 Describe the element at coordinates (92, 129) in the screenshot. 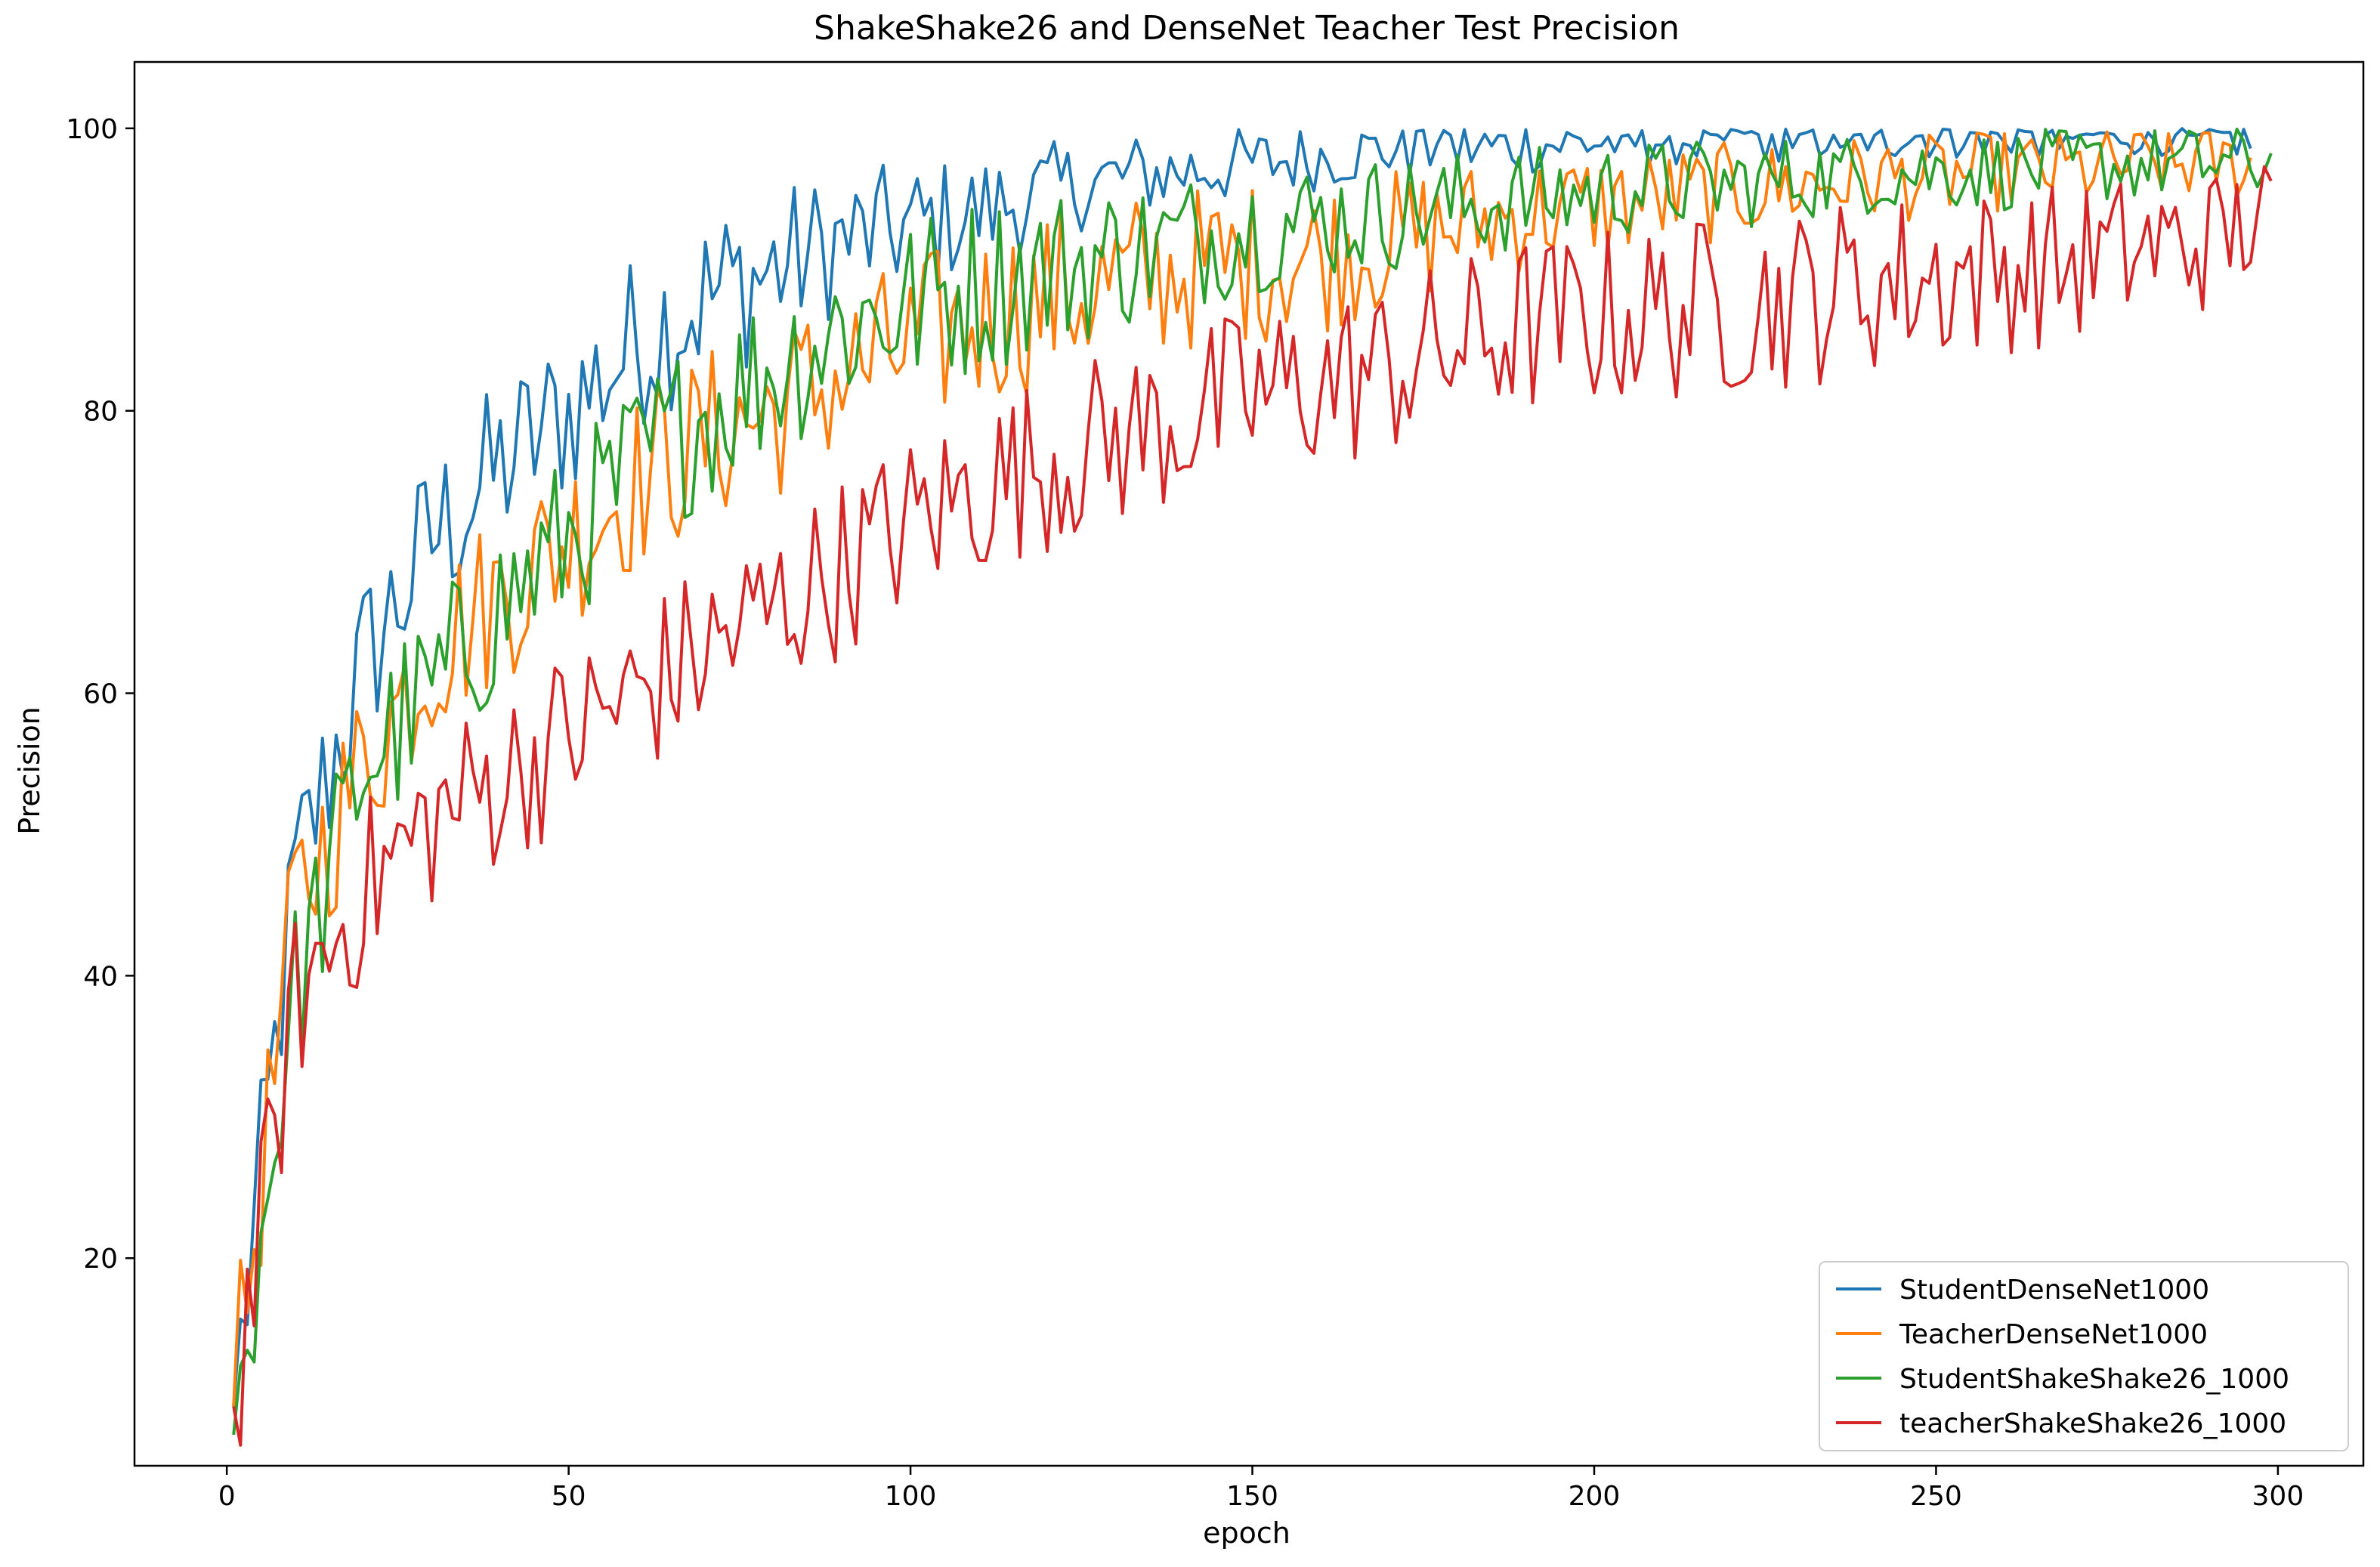

I see `y-tick-label: 100` at that location.